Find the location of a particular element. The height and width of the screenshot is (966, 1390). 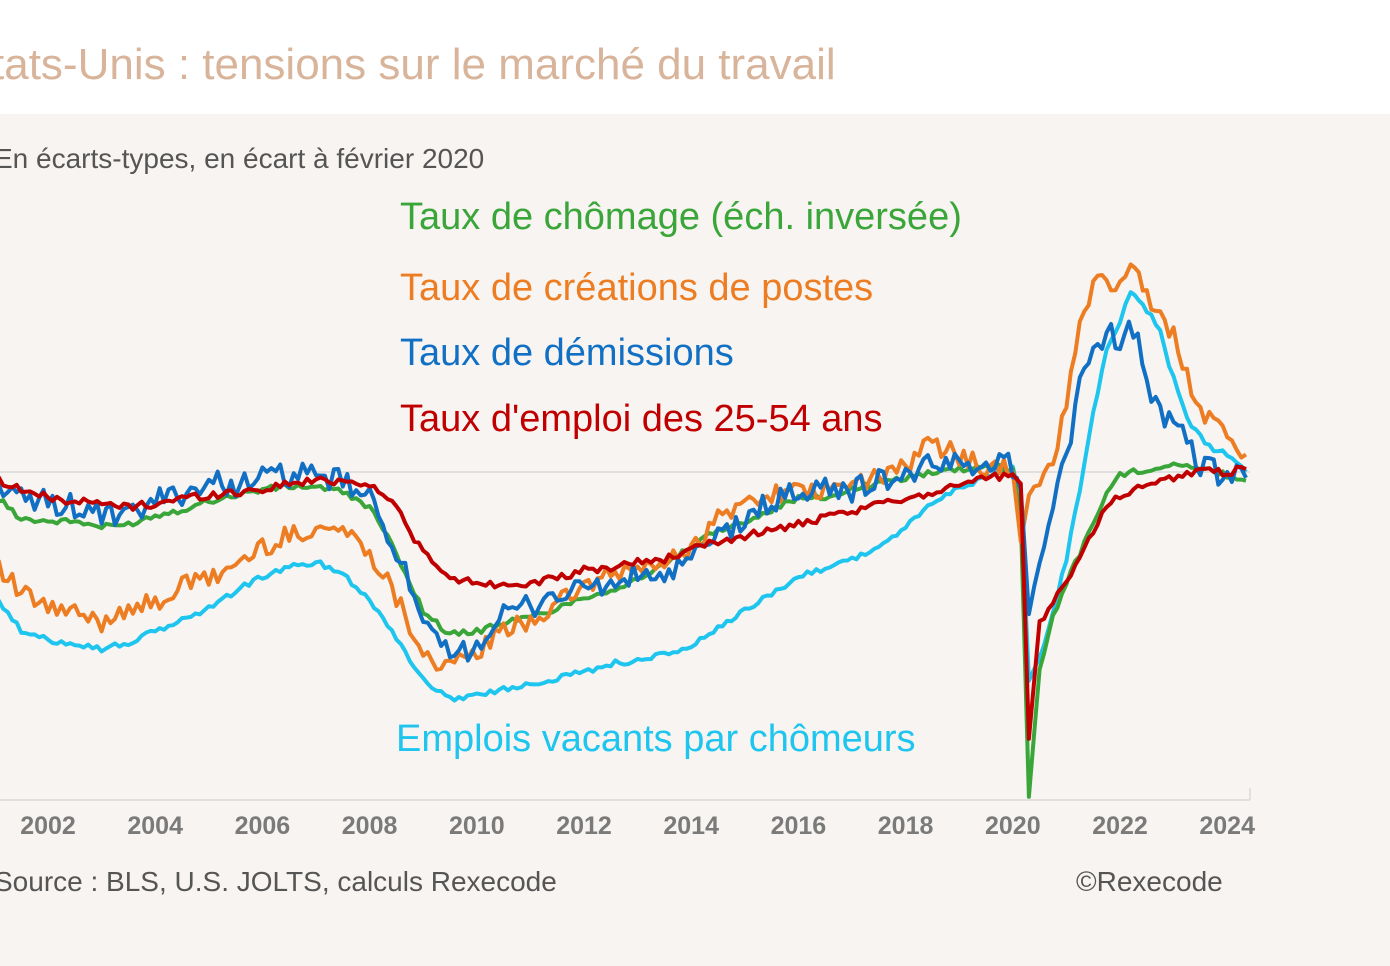

series-label-creations: Taux de créations de postes is located at coordinates (637, 288).